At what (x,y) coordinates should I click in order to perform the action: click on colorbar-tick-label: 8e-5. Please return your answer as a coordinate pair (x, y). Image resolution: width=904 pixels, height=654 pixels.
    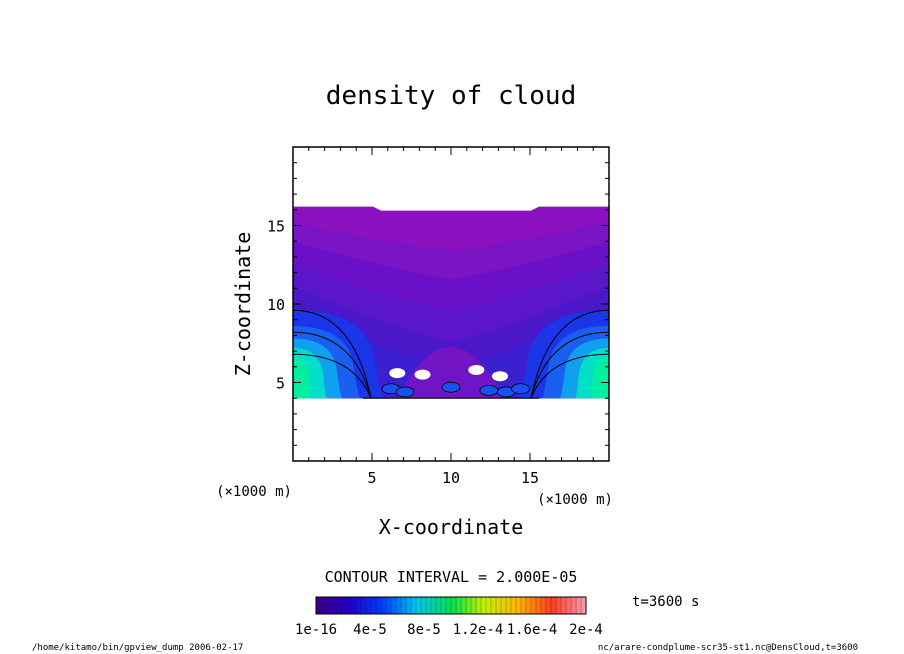
    Looking at the image, I should click on (424, 630).